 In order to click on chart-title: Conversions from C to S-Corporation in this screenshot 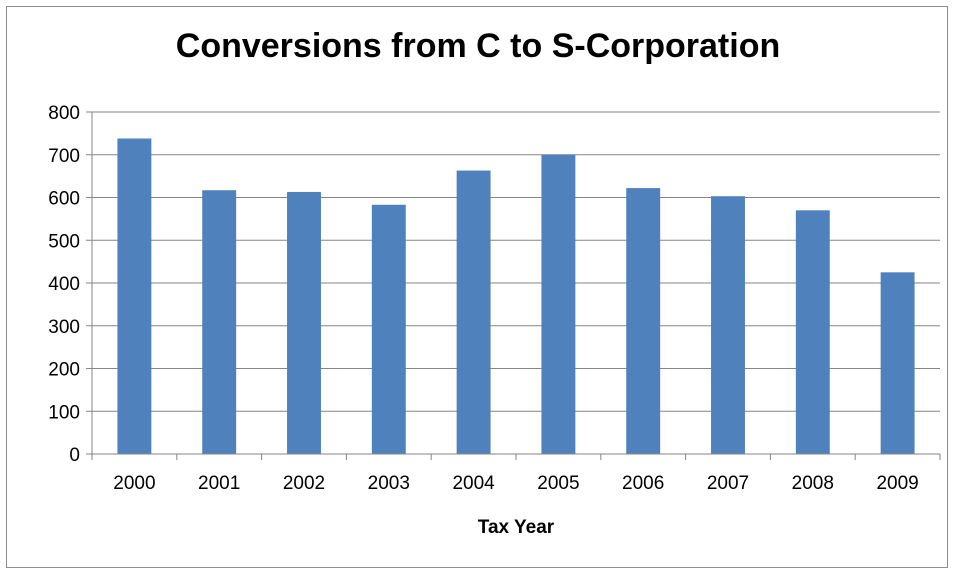, I will do `click(478, 46)`.